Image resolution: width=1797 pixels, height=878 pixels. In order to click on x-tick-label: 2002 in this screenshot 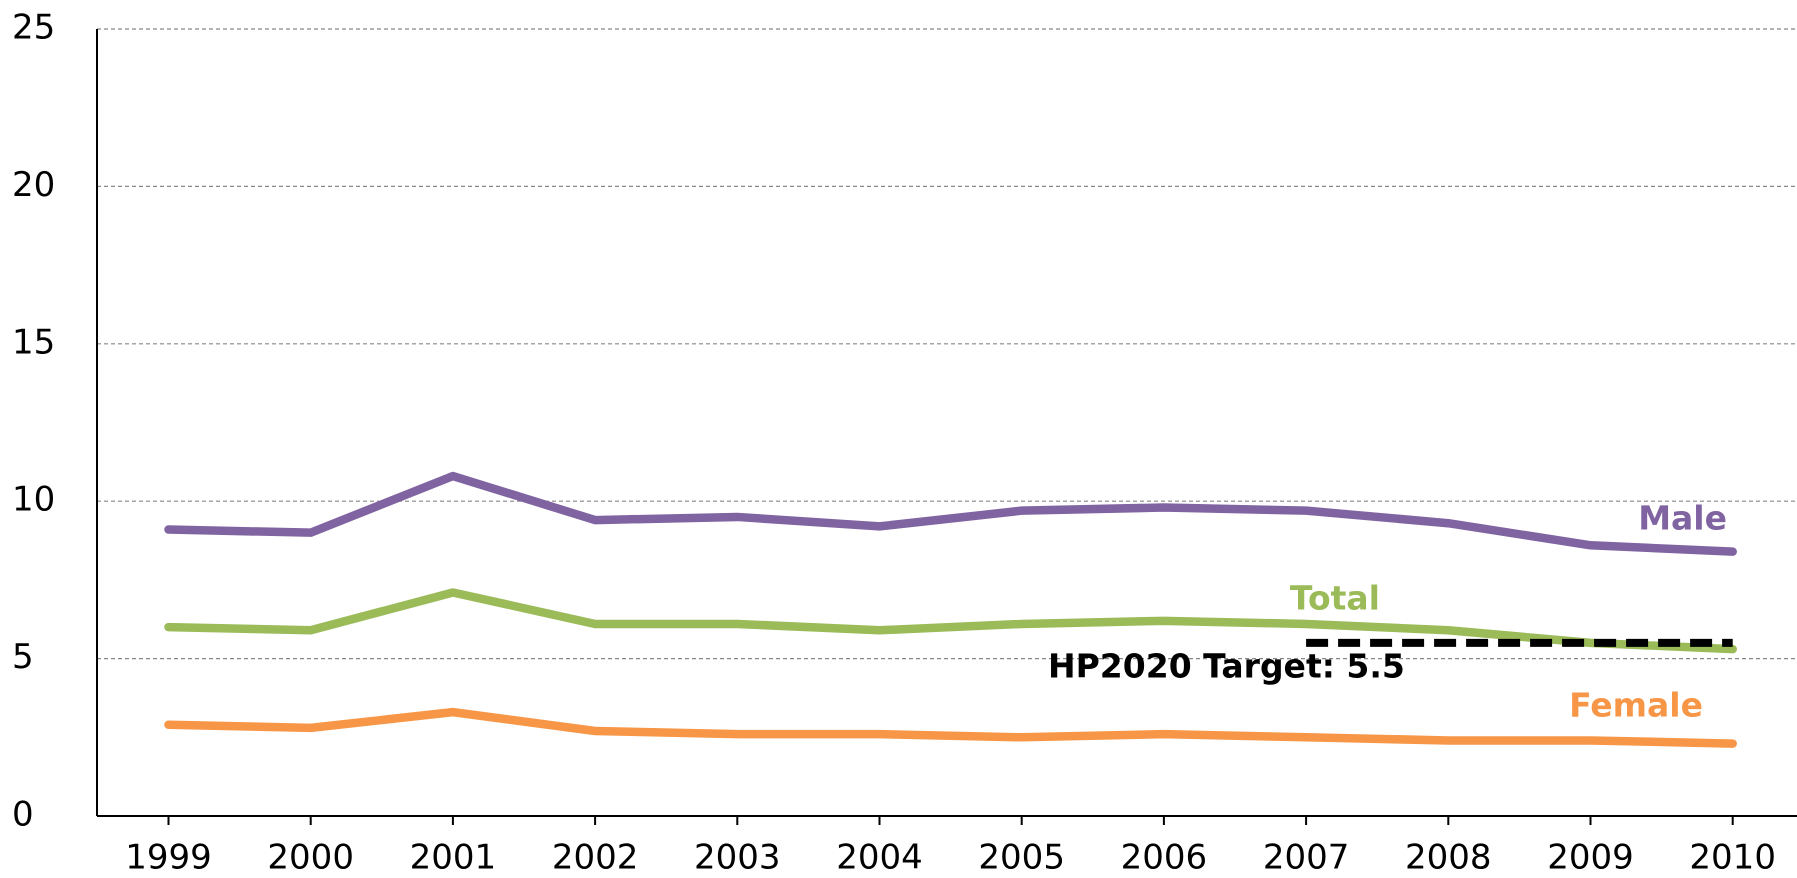, I will do `click(595, 858)`.